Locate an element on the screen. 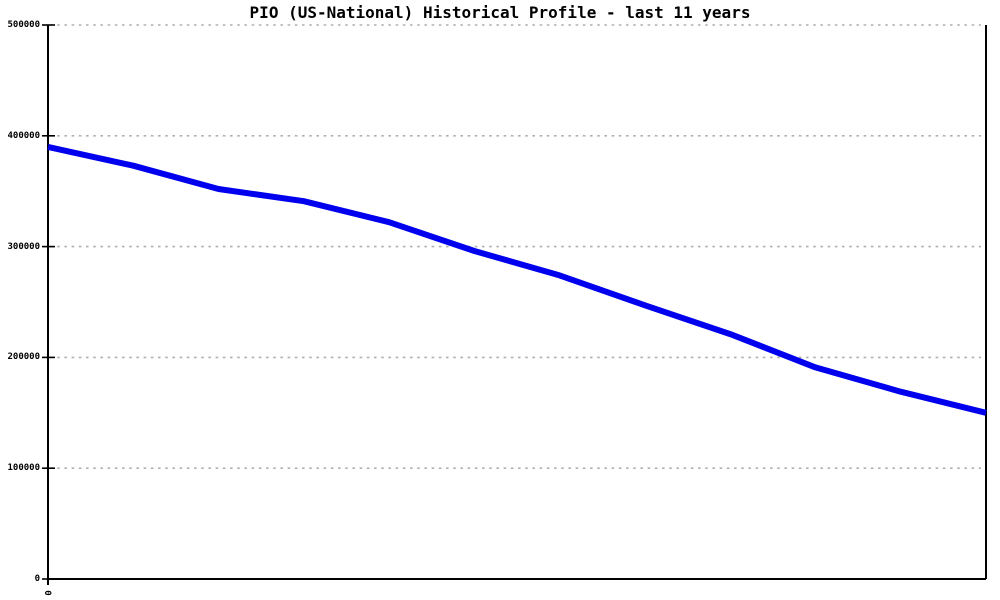 This screenshot has width=1000, height=600. y-axis-labels: 0 100000 200000 300000 400000 500000 is located at coordinates (20, 300).